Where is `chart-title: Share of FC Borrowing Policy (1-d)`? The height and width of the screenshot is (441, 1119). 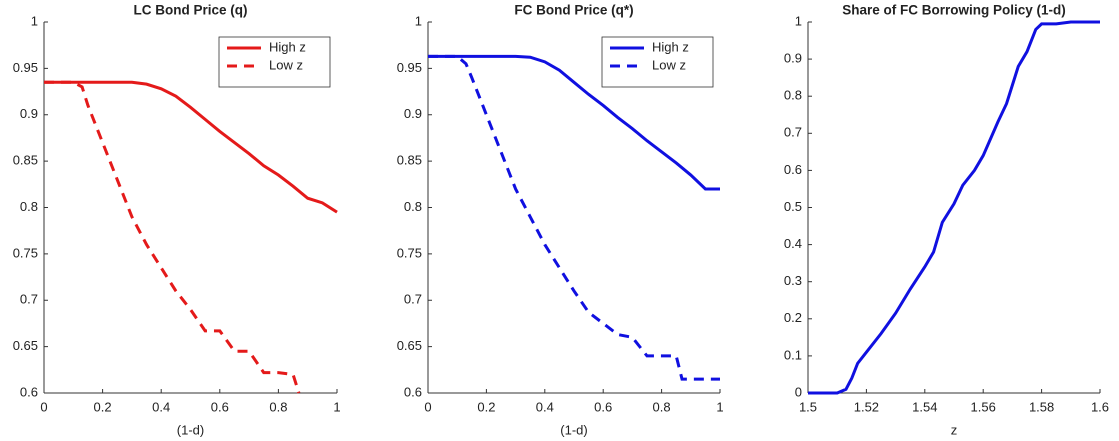
chart-title: Share of FC Borrowing Policy (1-d) is located at coordinates (954, 10).